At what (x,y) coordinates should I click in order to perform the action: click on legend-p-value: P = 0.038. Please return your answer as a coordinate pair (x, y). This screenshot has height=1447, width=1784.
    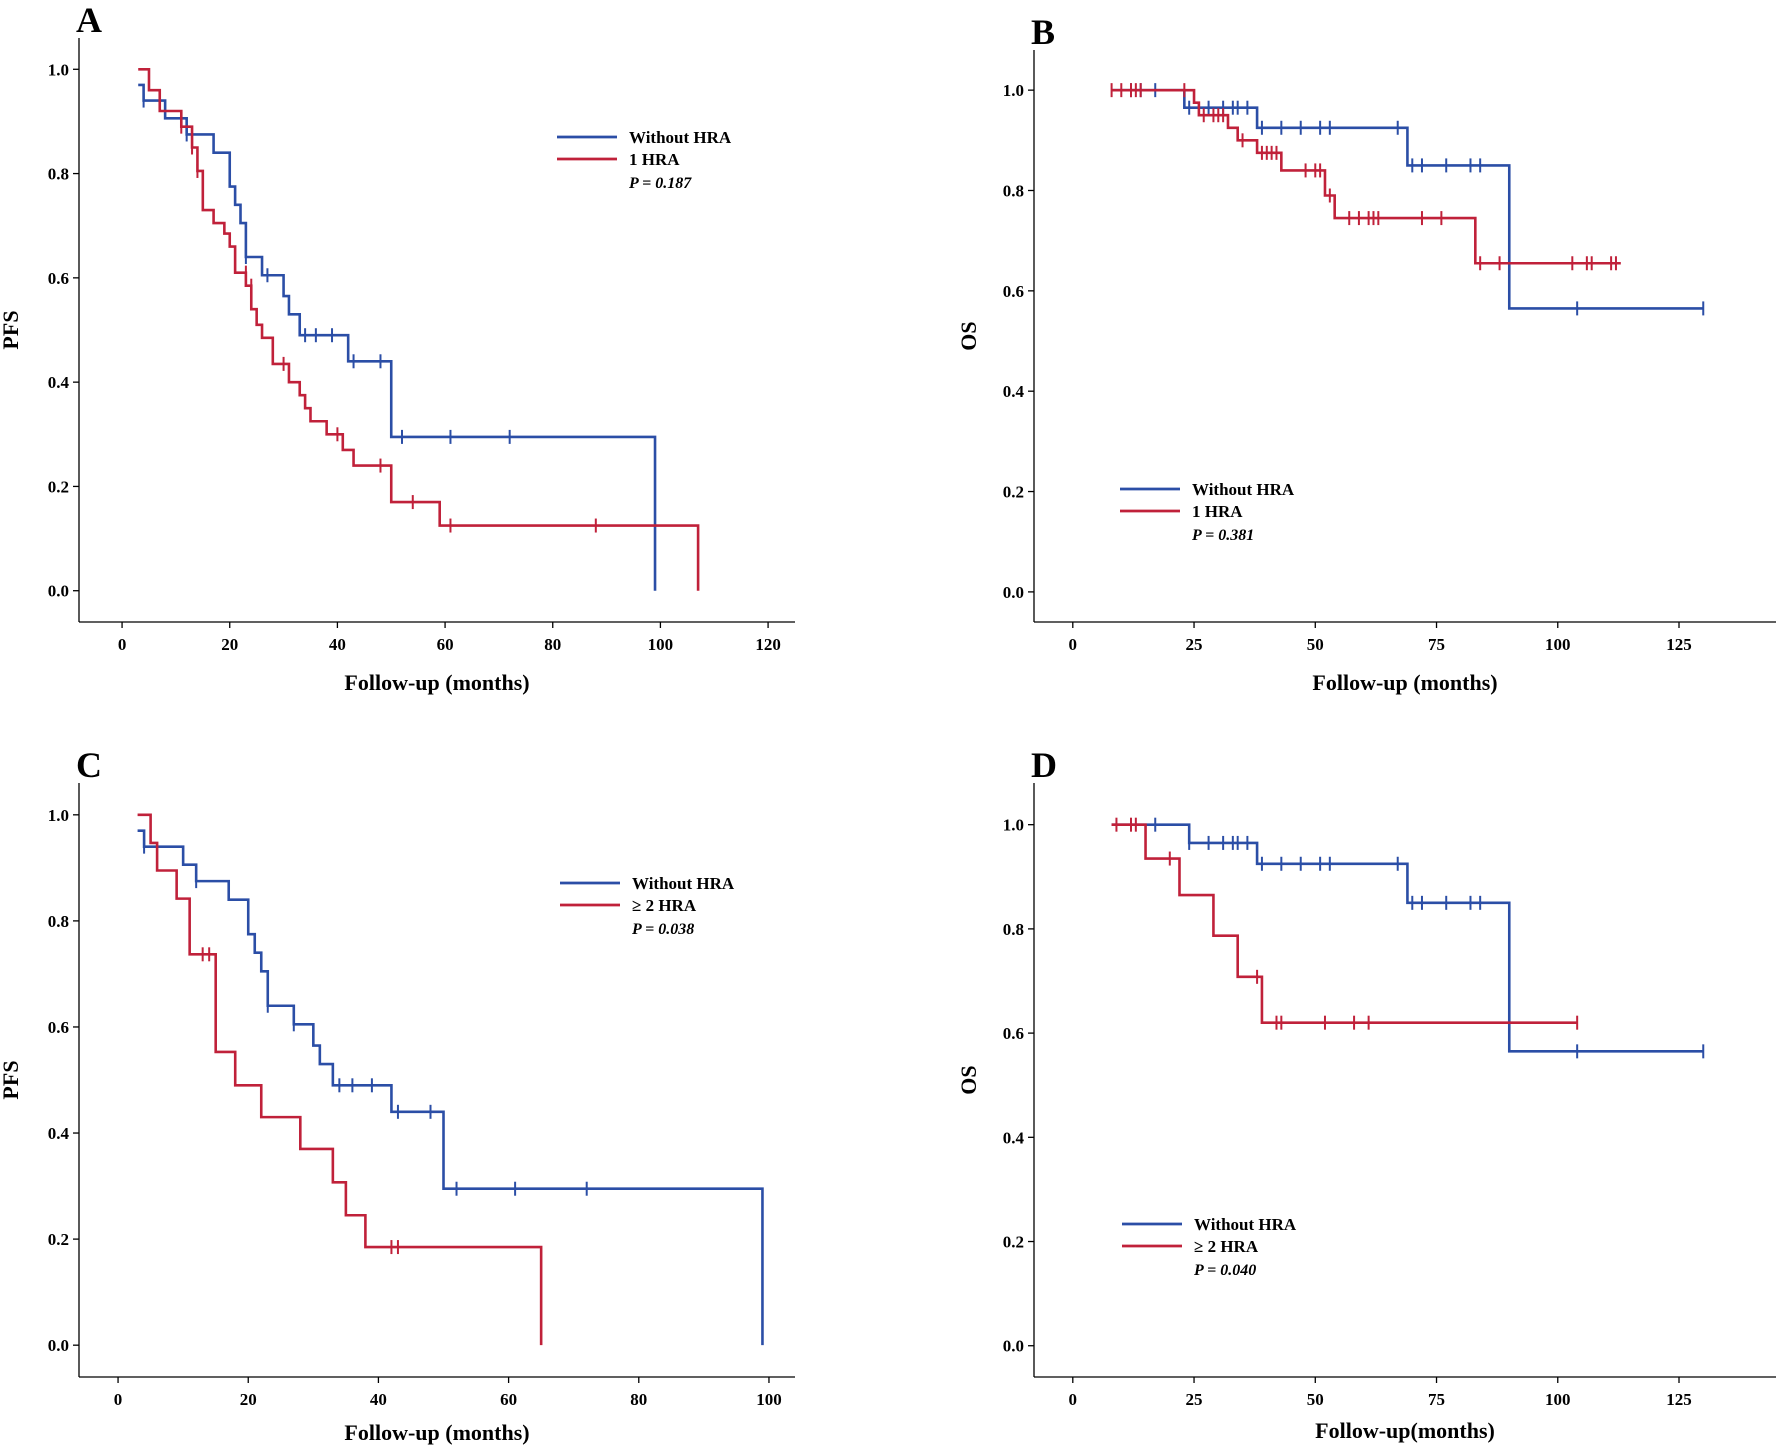
    Looking at the image, I should click on (662, 929).